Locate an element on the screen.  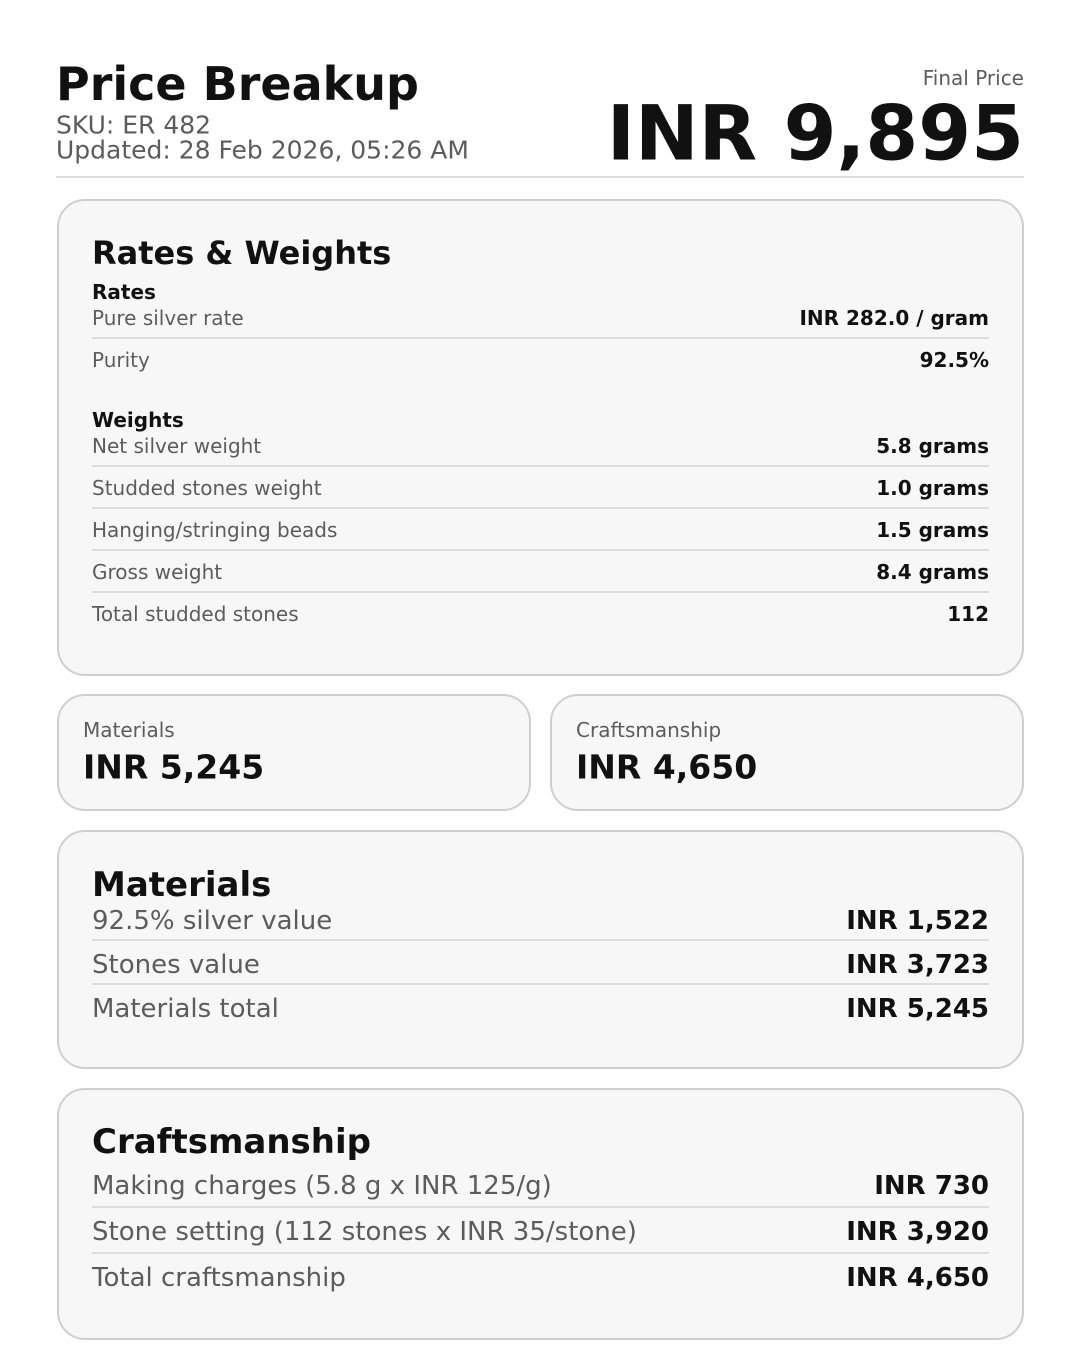
row-value: INR 4,650 is located at coordinates (917, 1278).